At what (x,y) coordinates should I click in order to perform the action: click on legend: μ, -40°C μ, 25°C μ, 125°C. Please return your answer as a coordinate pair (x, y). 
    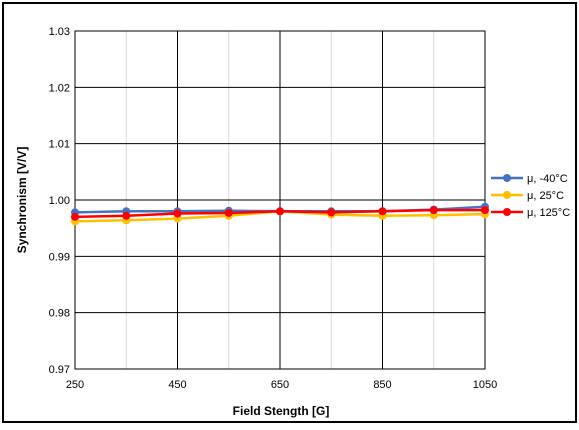
    Looking at the image, I should click on (530, 196).